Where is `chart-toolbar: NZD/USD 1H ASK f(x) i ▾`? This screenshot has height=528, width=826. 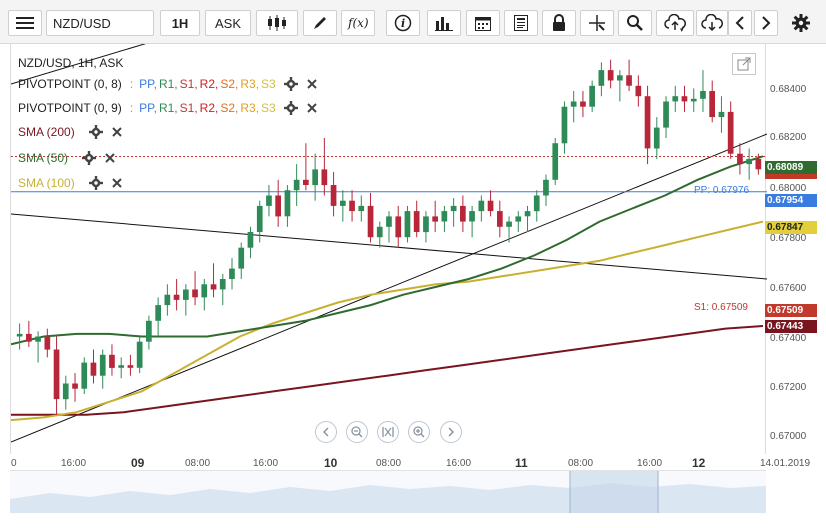
chart-toolbar: NZD/USD 1H ASK f(x) i ▾ is located at coordinates (413, 22).